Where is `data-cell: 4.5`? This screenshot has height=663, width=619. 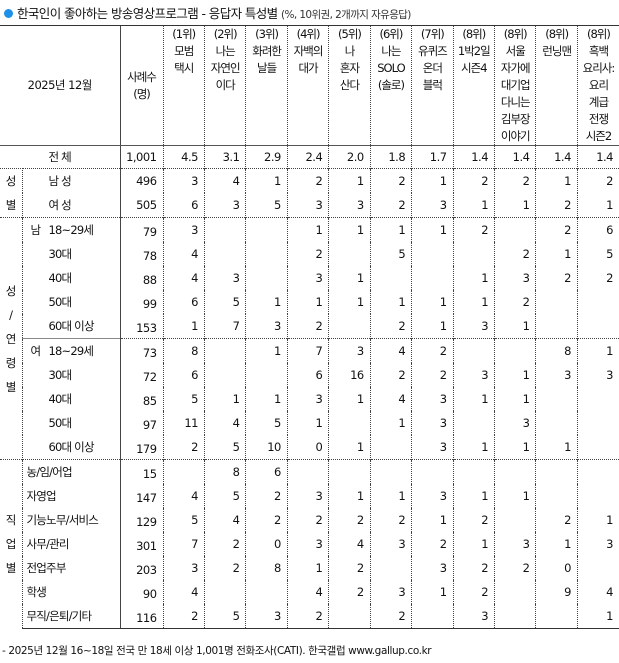
data-cell: 4.5 is located at coordinates (183, 157).